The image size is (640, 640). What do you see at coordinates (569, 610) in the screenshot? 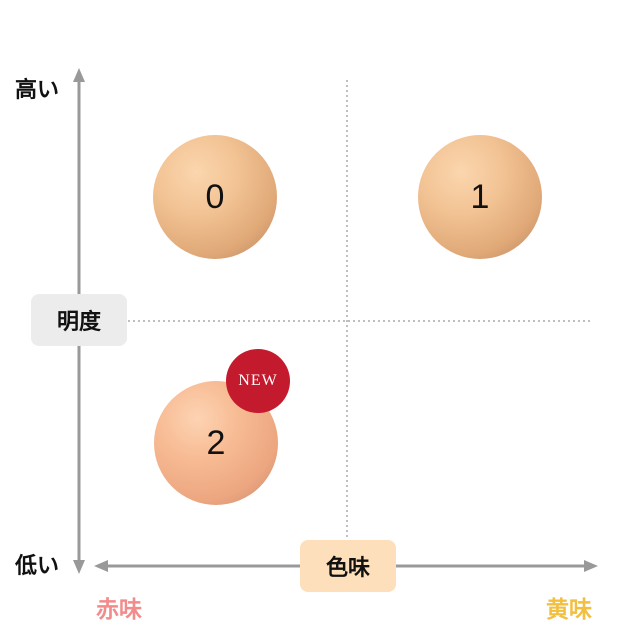
I see `yellowish-label: 黄味` at bounding box center [569, 610].